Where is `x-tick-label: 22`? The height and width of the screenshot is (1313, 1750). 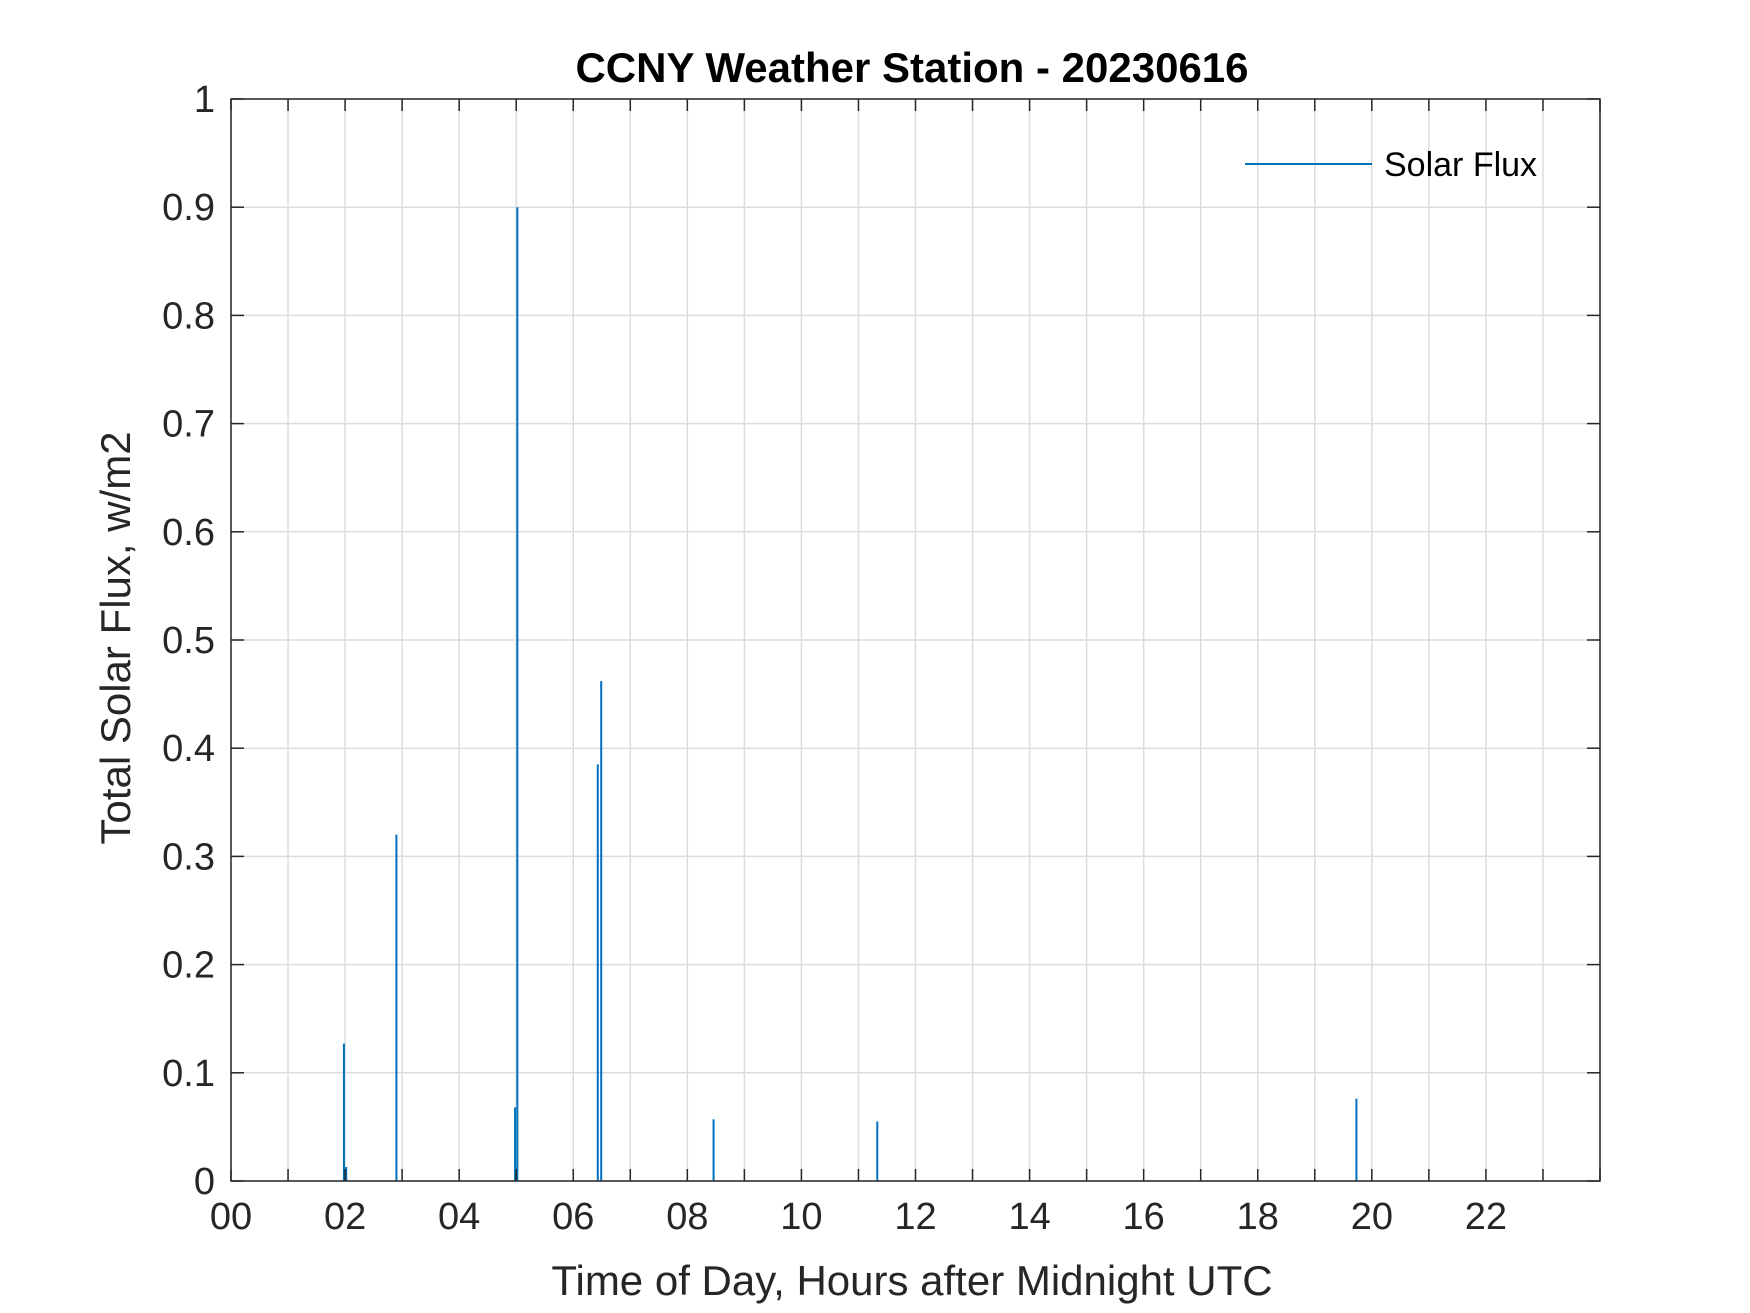 x-tick-label: 22 is located at coordinates (1486, 1217).